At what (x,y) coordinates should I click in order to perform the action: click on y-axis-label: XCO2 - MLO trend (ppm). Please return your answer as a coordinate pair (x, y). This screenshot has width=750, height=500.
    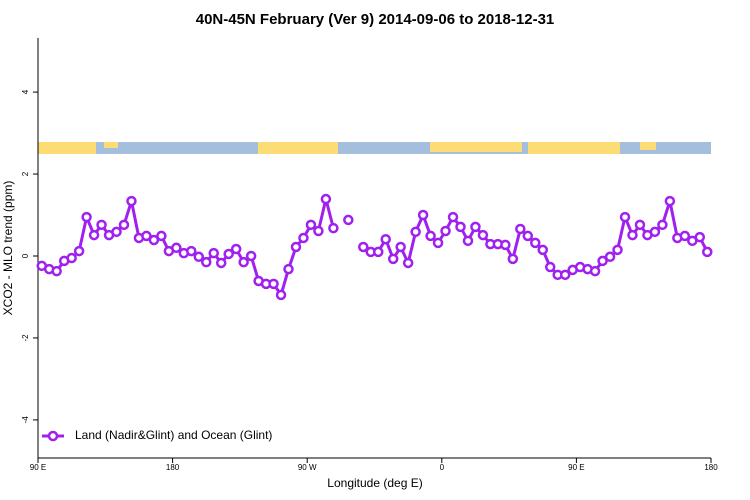
    Looking at the image, I should click on (8, 248).